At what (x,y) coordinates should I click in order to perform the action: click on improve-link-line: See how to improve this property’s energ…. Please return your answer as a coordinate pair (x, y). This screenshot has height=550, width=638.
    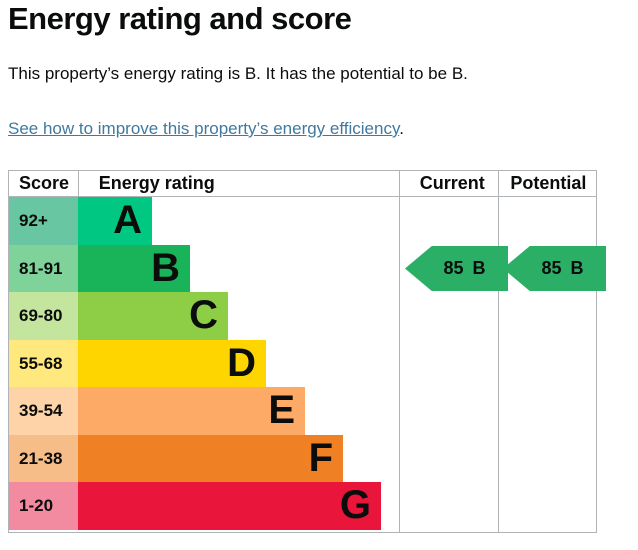
    Looking at the image, I should click on (206, 129).